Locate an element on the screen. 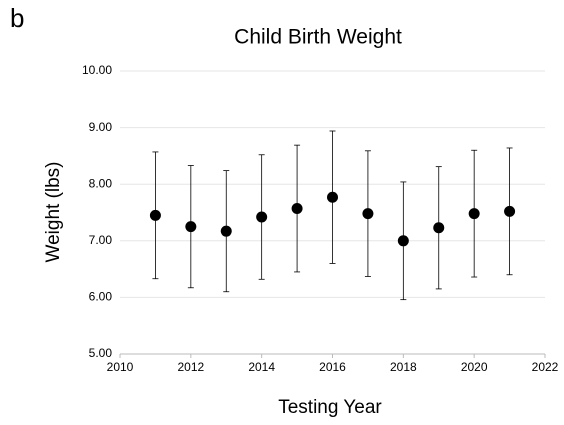 This screenshot has height=425, width=564. x-tick-label: 2020 is located at coordinates (474, 367).